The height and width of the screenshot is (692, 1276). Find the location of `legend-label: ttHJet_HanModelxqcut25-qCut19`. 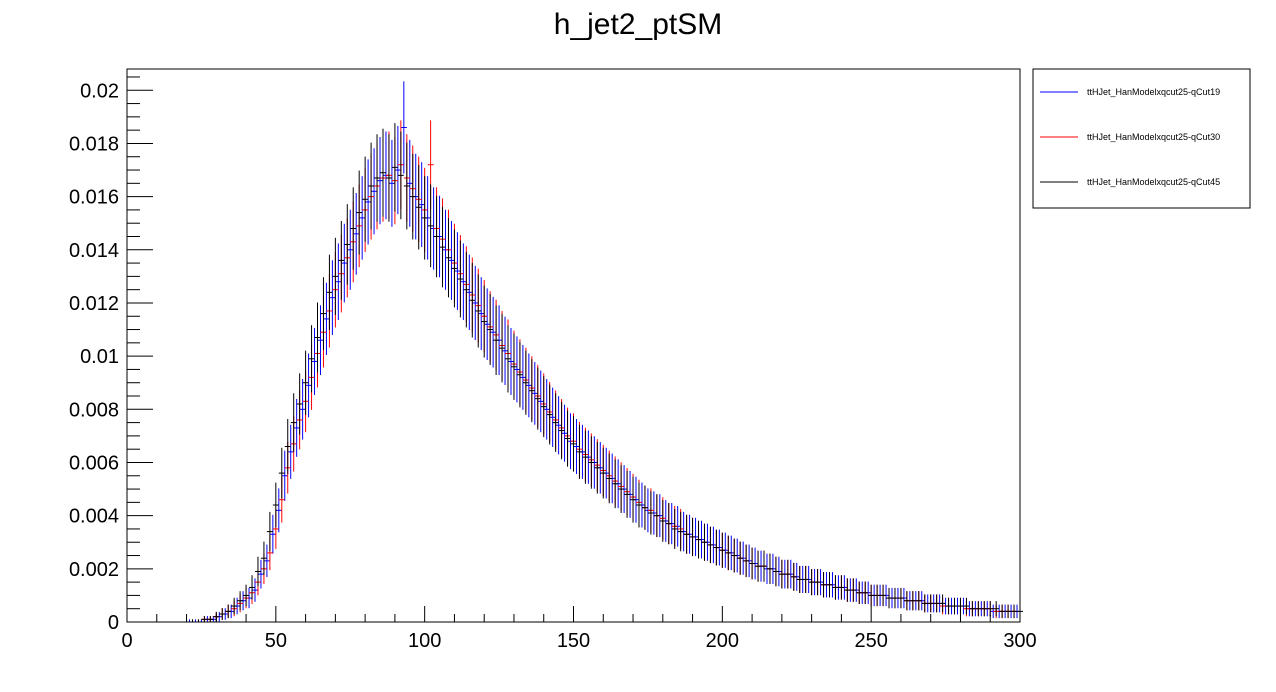

legend-label: ttHJet_HanModelxqcut25-qCut19 is located at coordinates (1153, 92).